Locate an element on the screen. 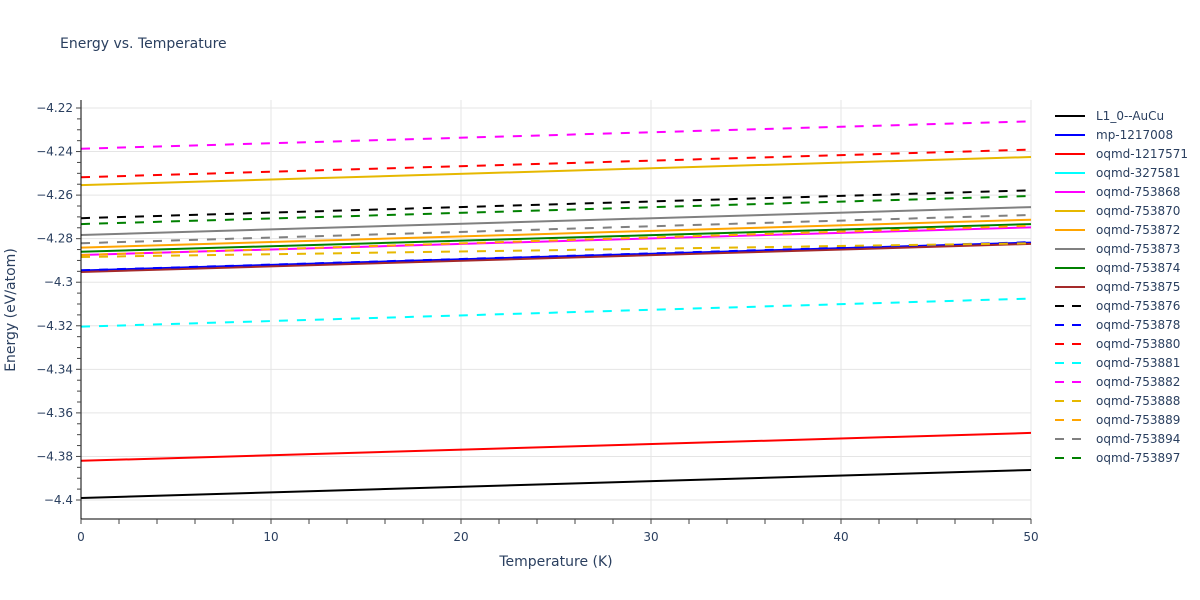 The width and height of the screenshot is (1200, 600). y-tick-label: −4.4 is located at coordinates (58, 500).